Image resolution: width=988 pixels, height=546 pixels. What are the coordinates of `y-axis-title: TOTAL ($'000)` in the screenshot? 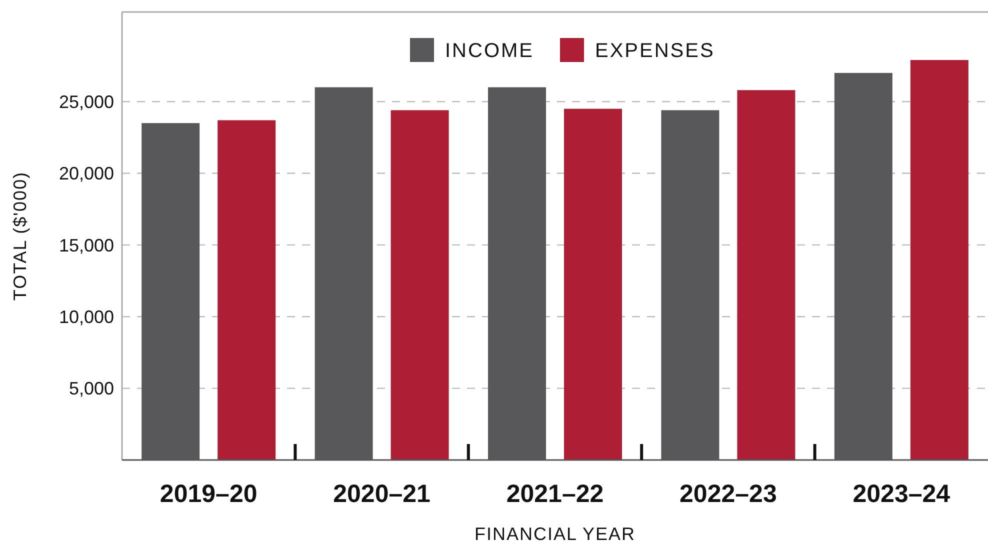 It's located at (20, 236).